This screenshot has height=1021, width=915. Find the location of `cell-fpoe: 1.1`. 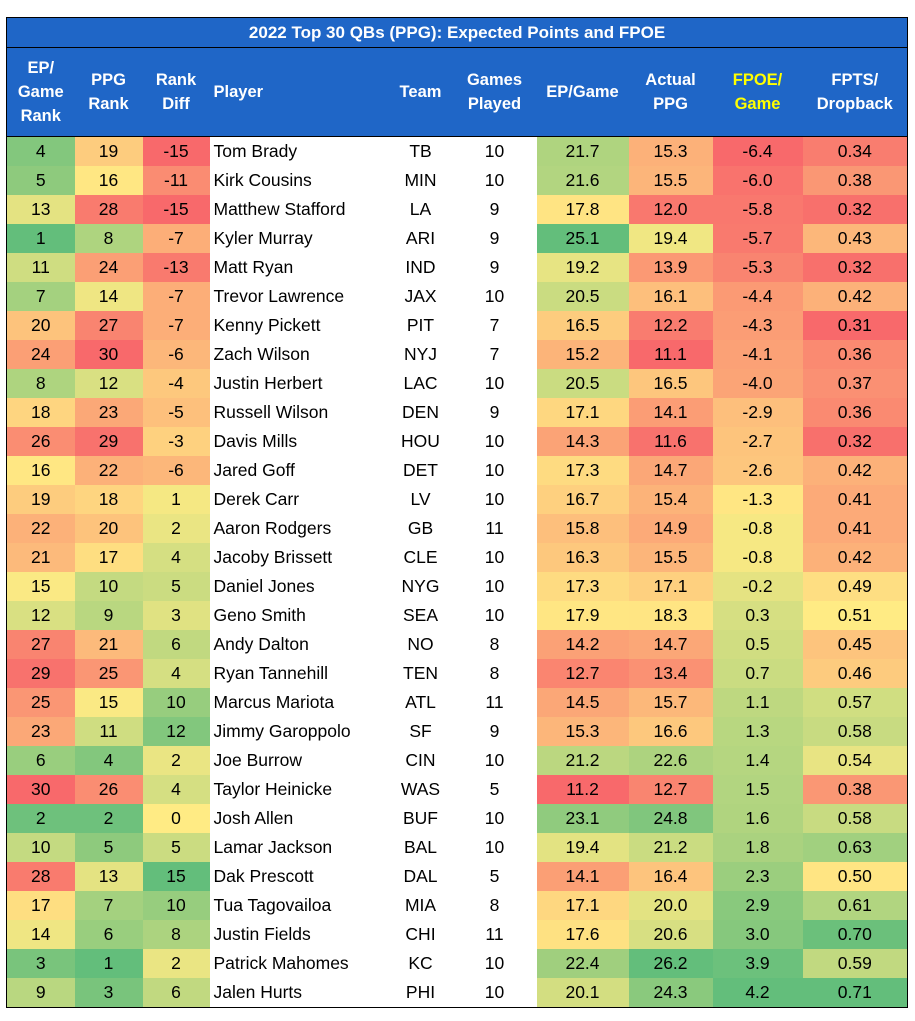

cell-fpoe: 1.1 is located at coordinates (757, 702).